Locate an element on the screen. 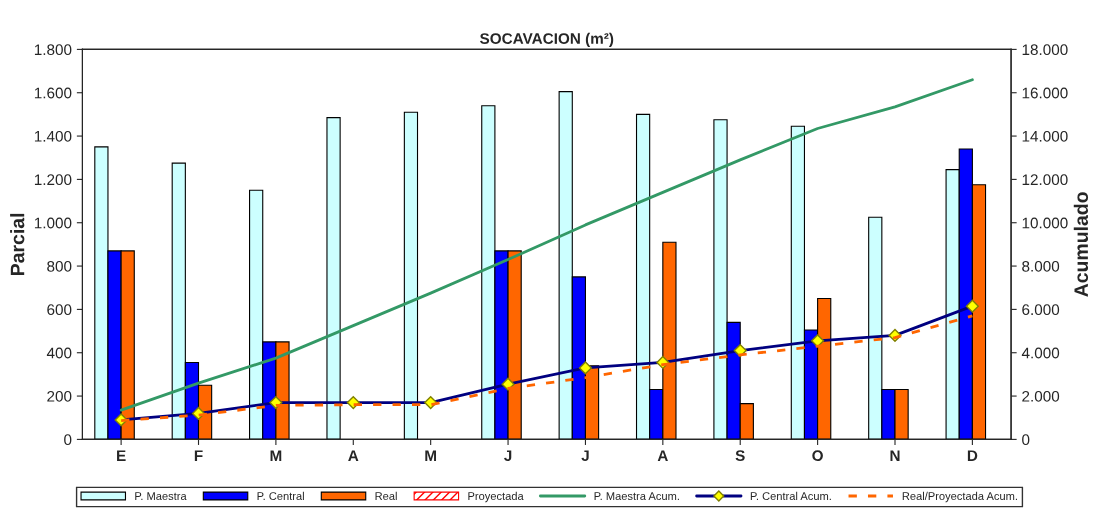  y2-tick-label: 6.000 is located at coordinates (1041, 310).